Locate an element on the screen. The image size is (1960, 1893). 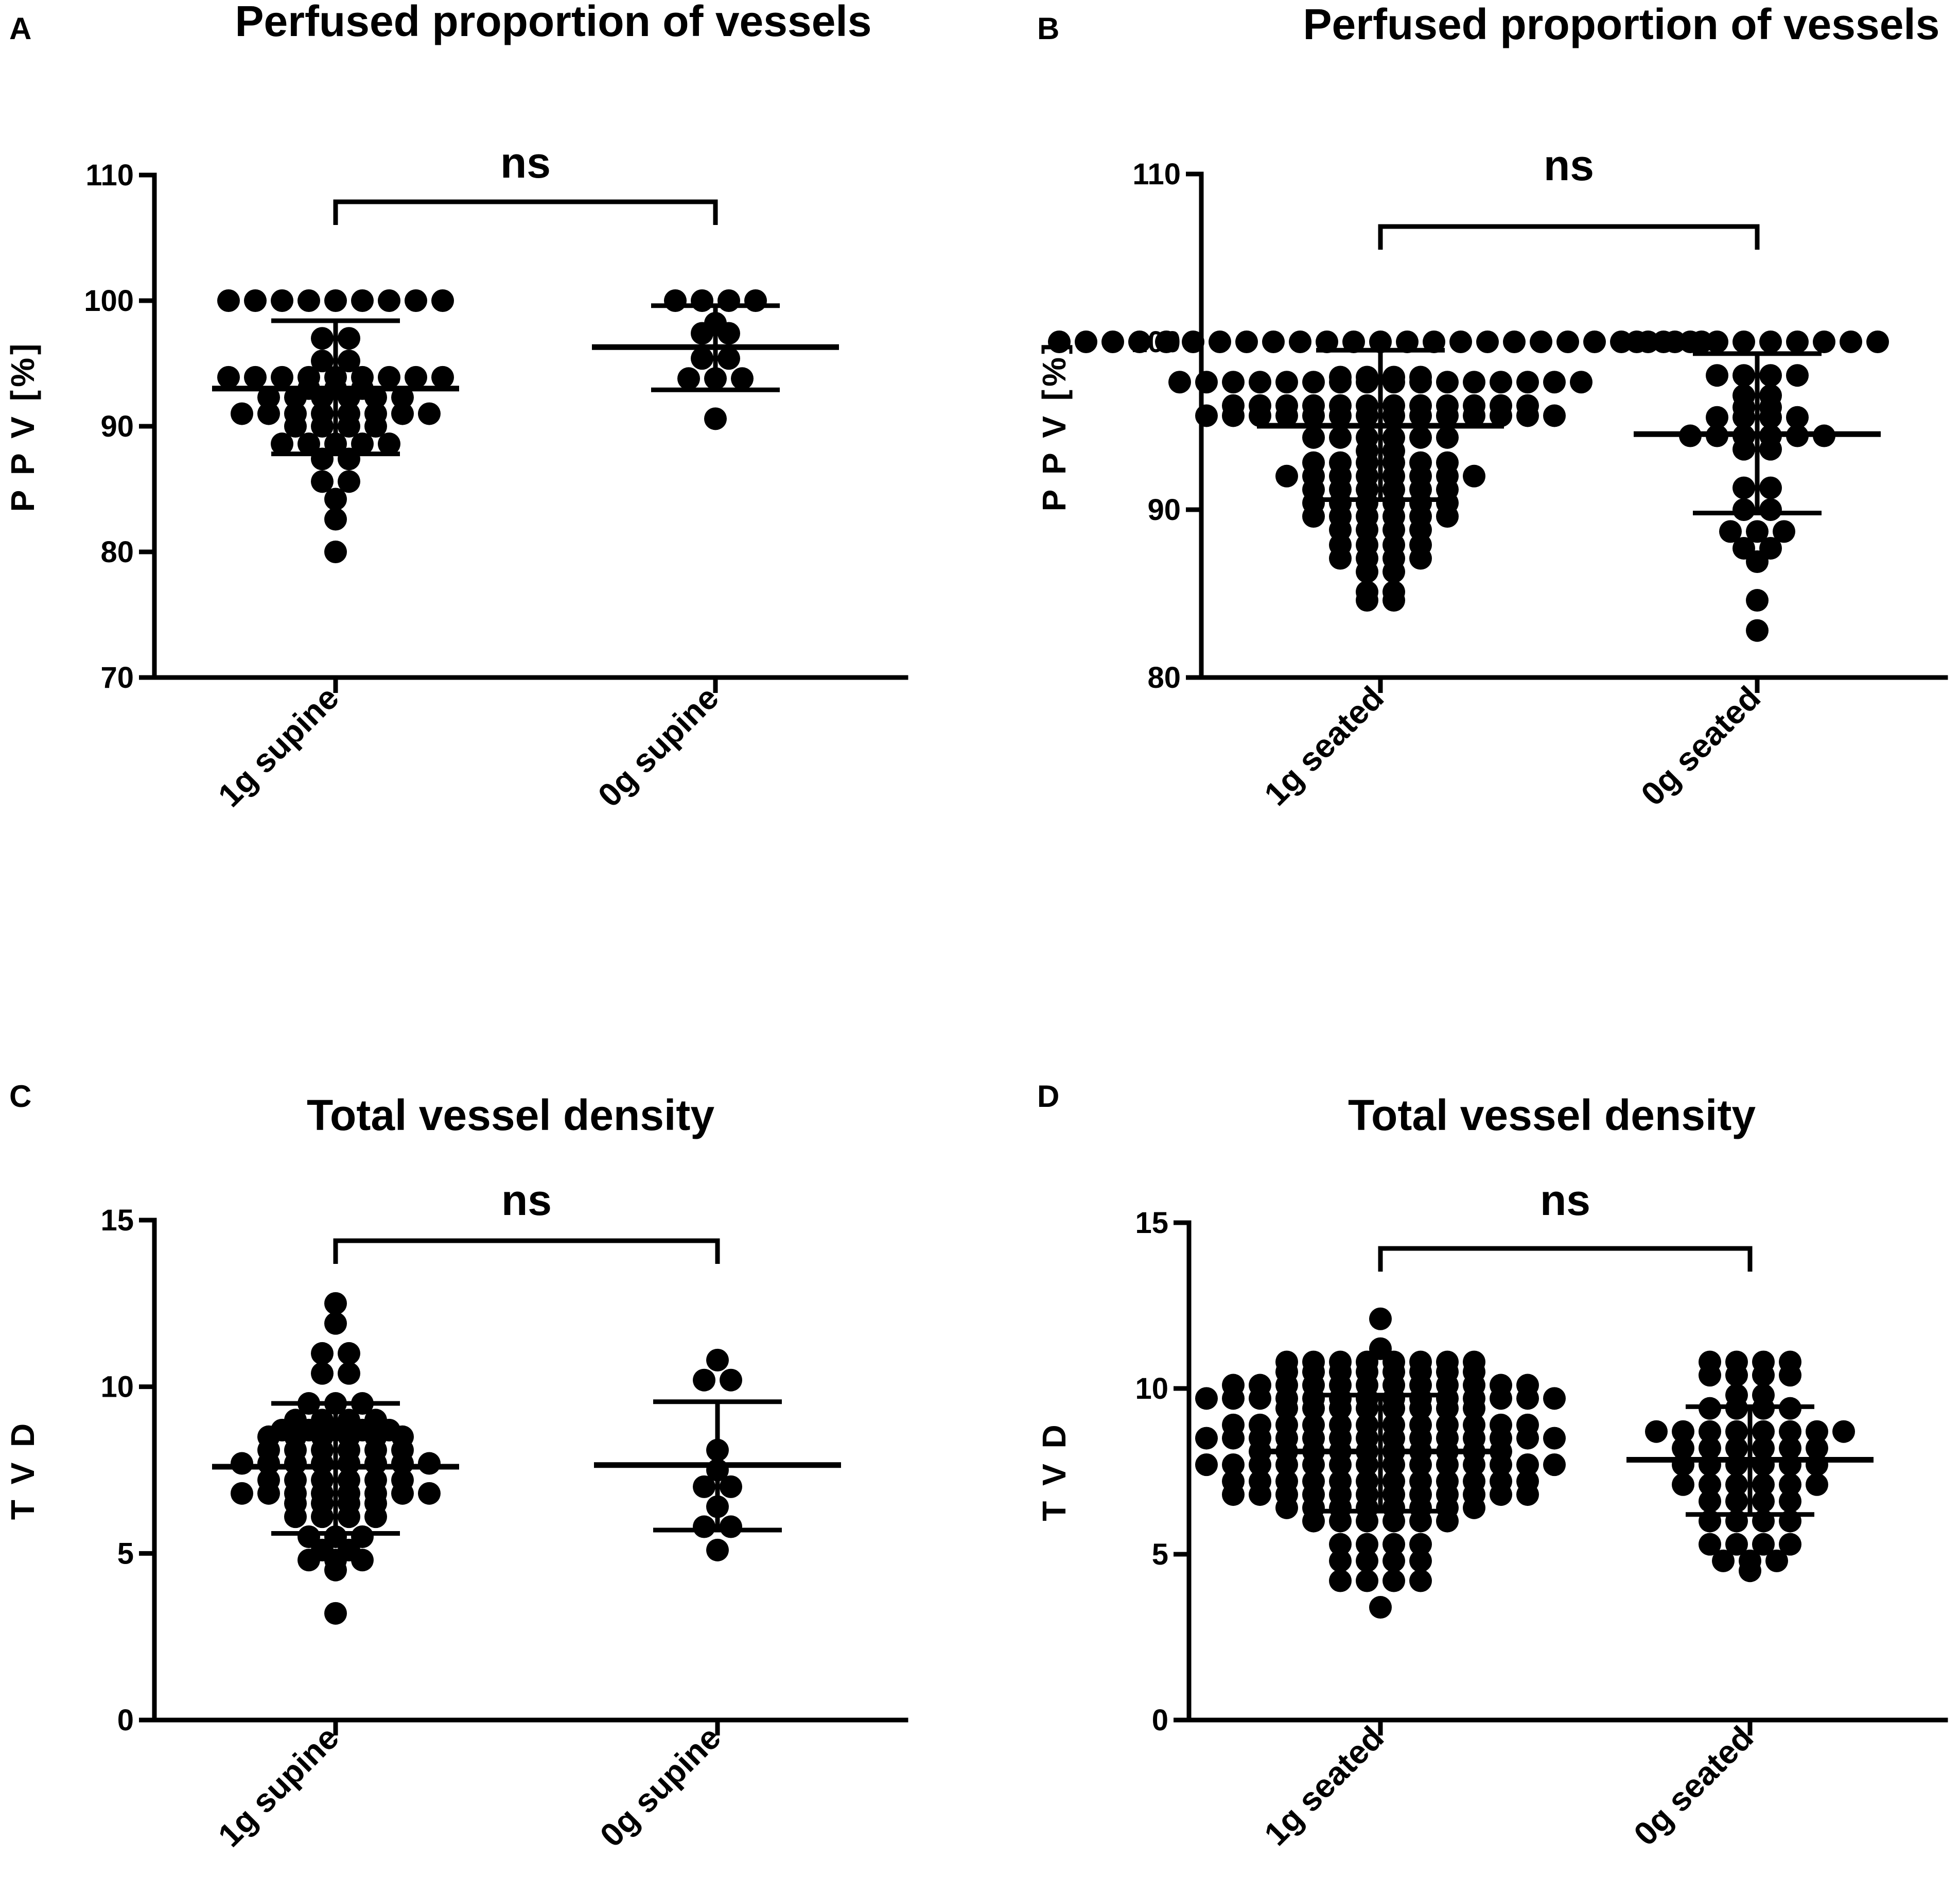
y-tick-label: 80 is located at coordinates (117, 552).